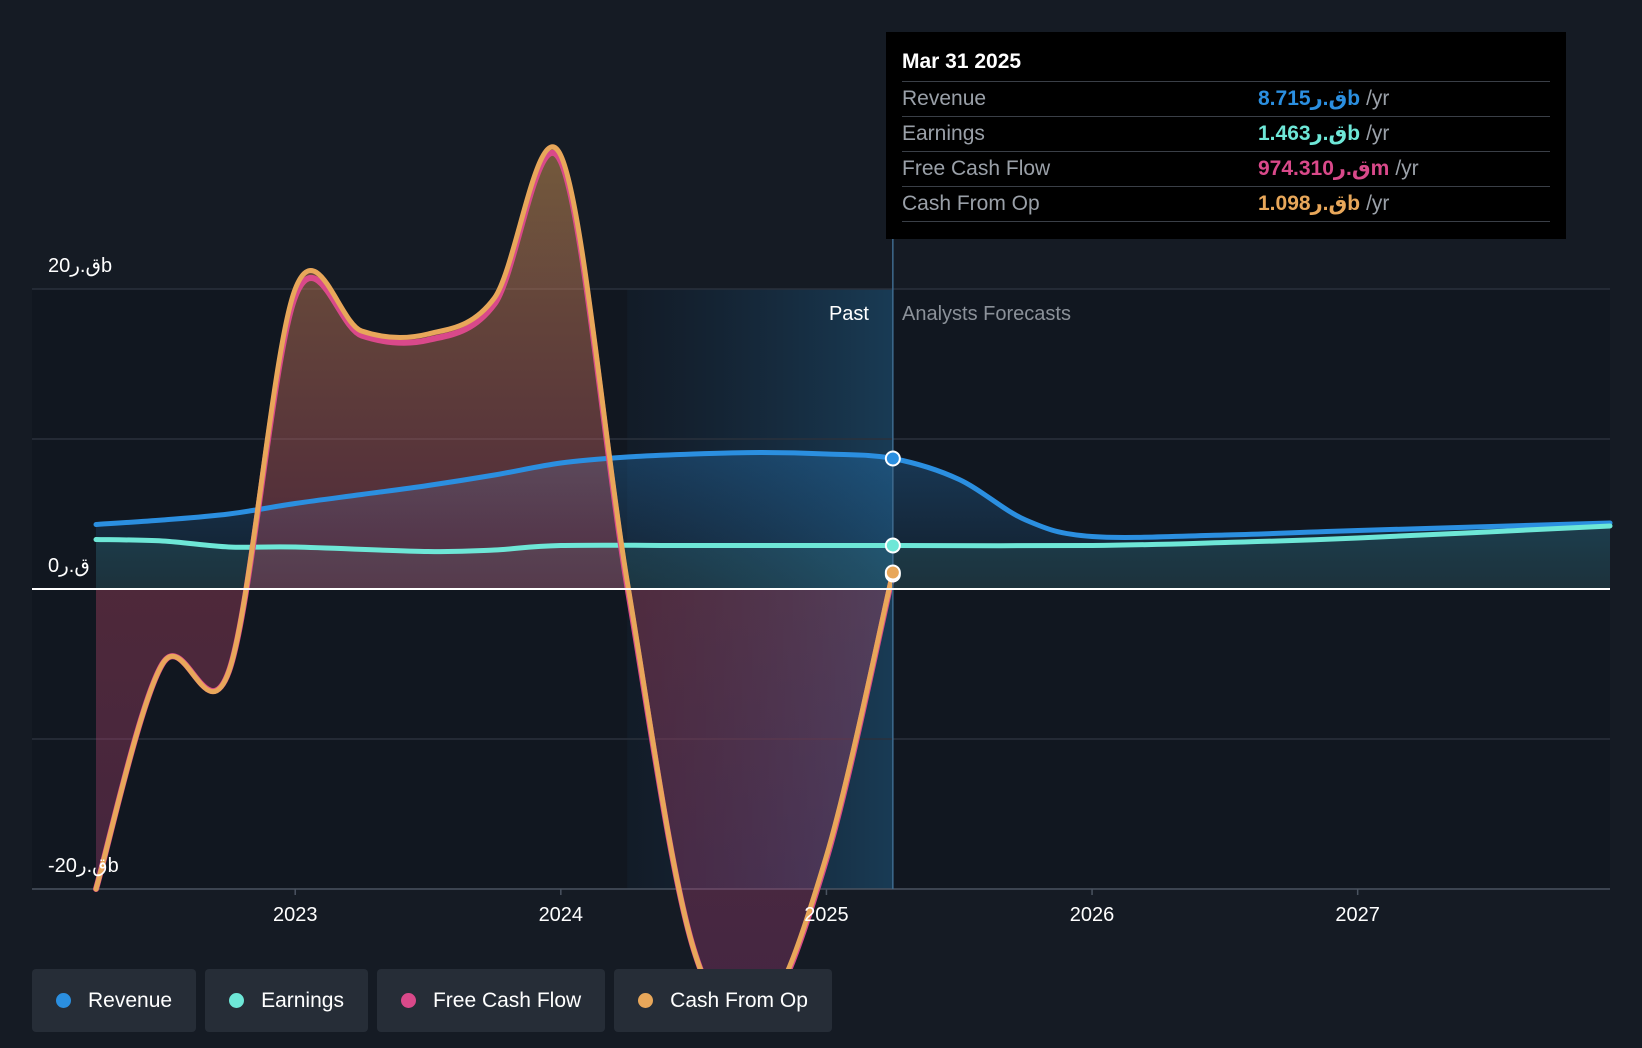  Describe the element at coordinates (853, 495) in the screenshot. I see `revenue-line` at that location.